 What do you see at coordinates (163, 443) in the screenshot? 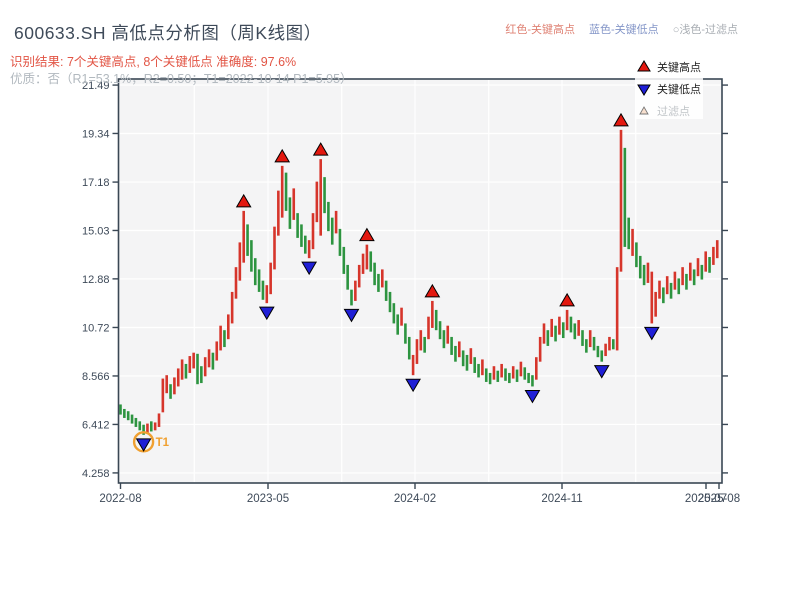
I see `t1-label: T1` at bounding box center [163, 443].